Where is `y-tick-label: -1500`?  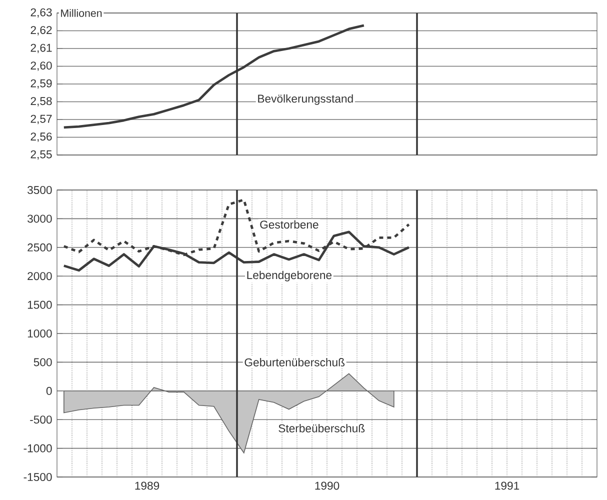
y-tick-label: -1500 is located at coordinates (38, 477).